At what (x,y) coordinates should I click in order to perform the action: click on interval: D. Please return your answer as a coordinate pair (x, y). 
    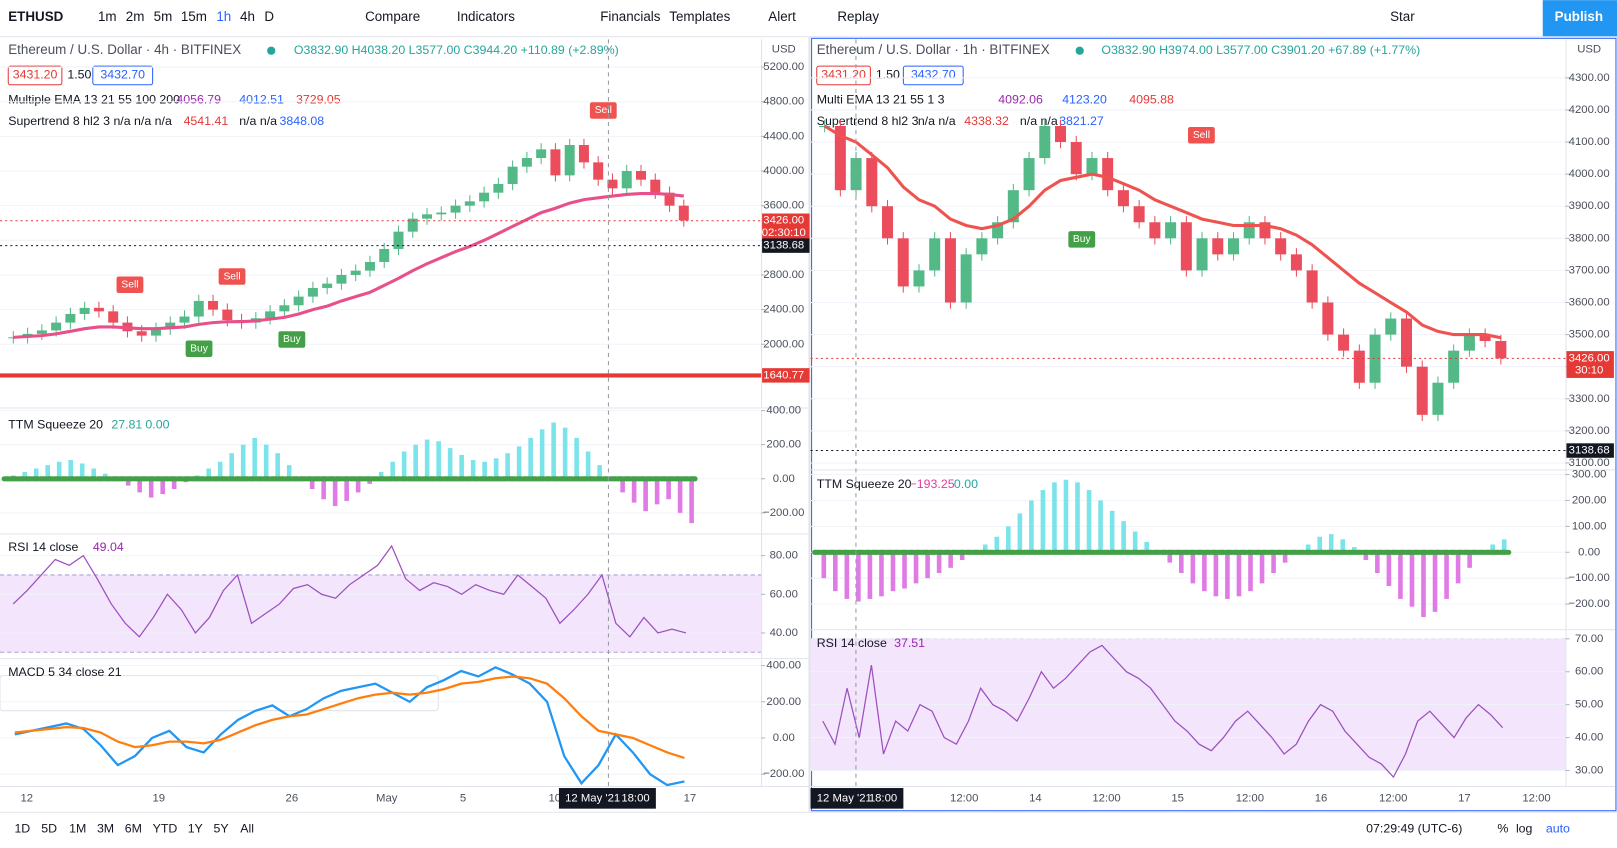
    Looking at the image, I should click on (269, 16).